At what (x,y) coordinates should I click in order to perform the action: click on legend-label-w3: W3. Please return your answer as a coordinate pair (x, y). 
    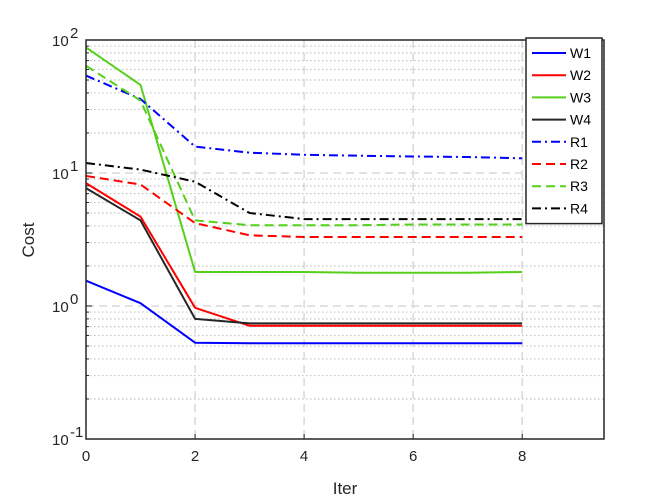
    Looking at the image, I should click on (580, 97).